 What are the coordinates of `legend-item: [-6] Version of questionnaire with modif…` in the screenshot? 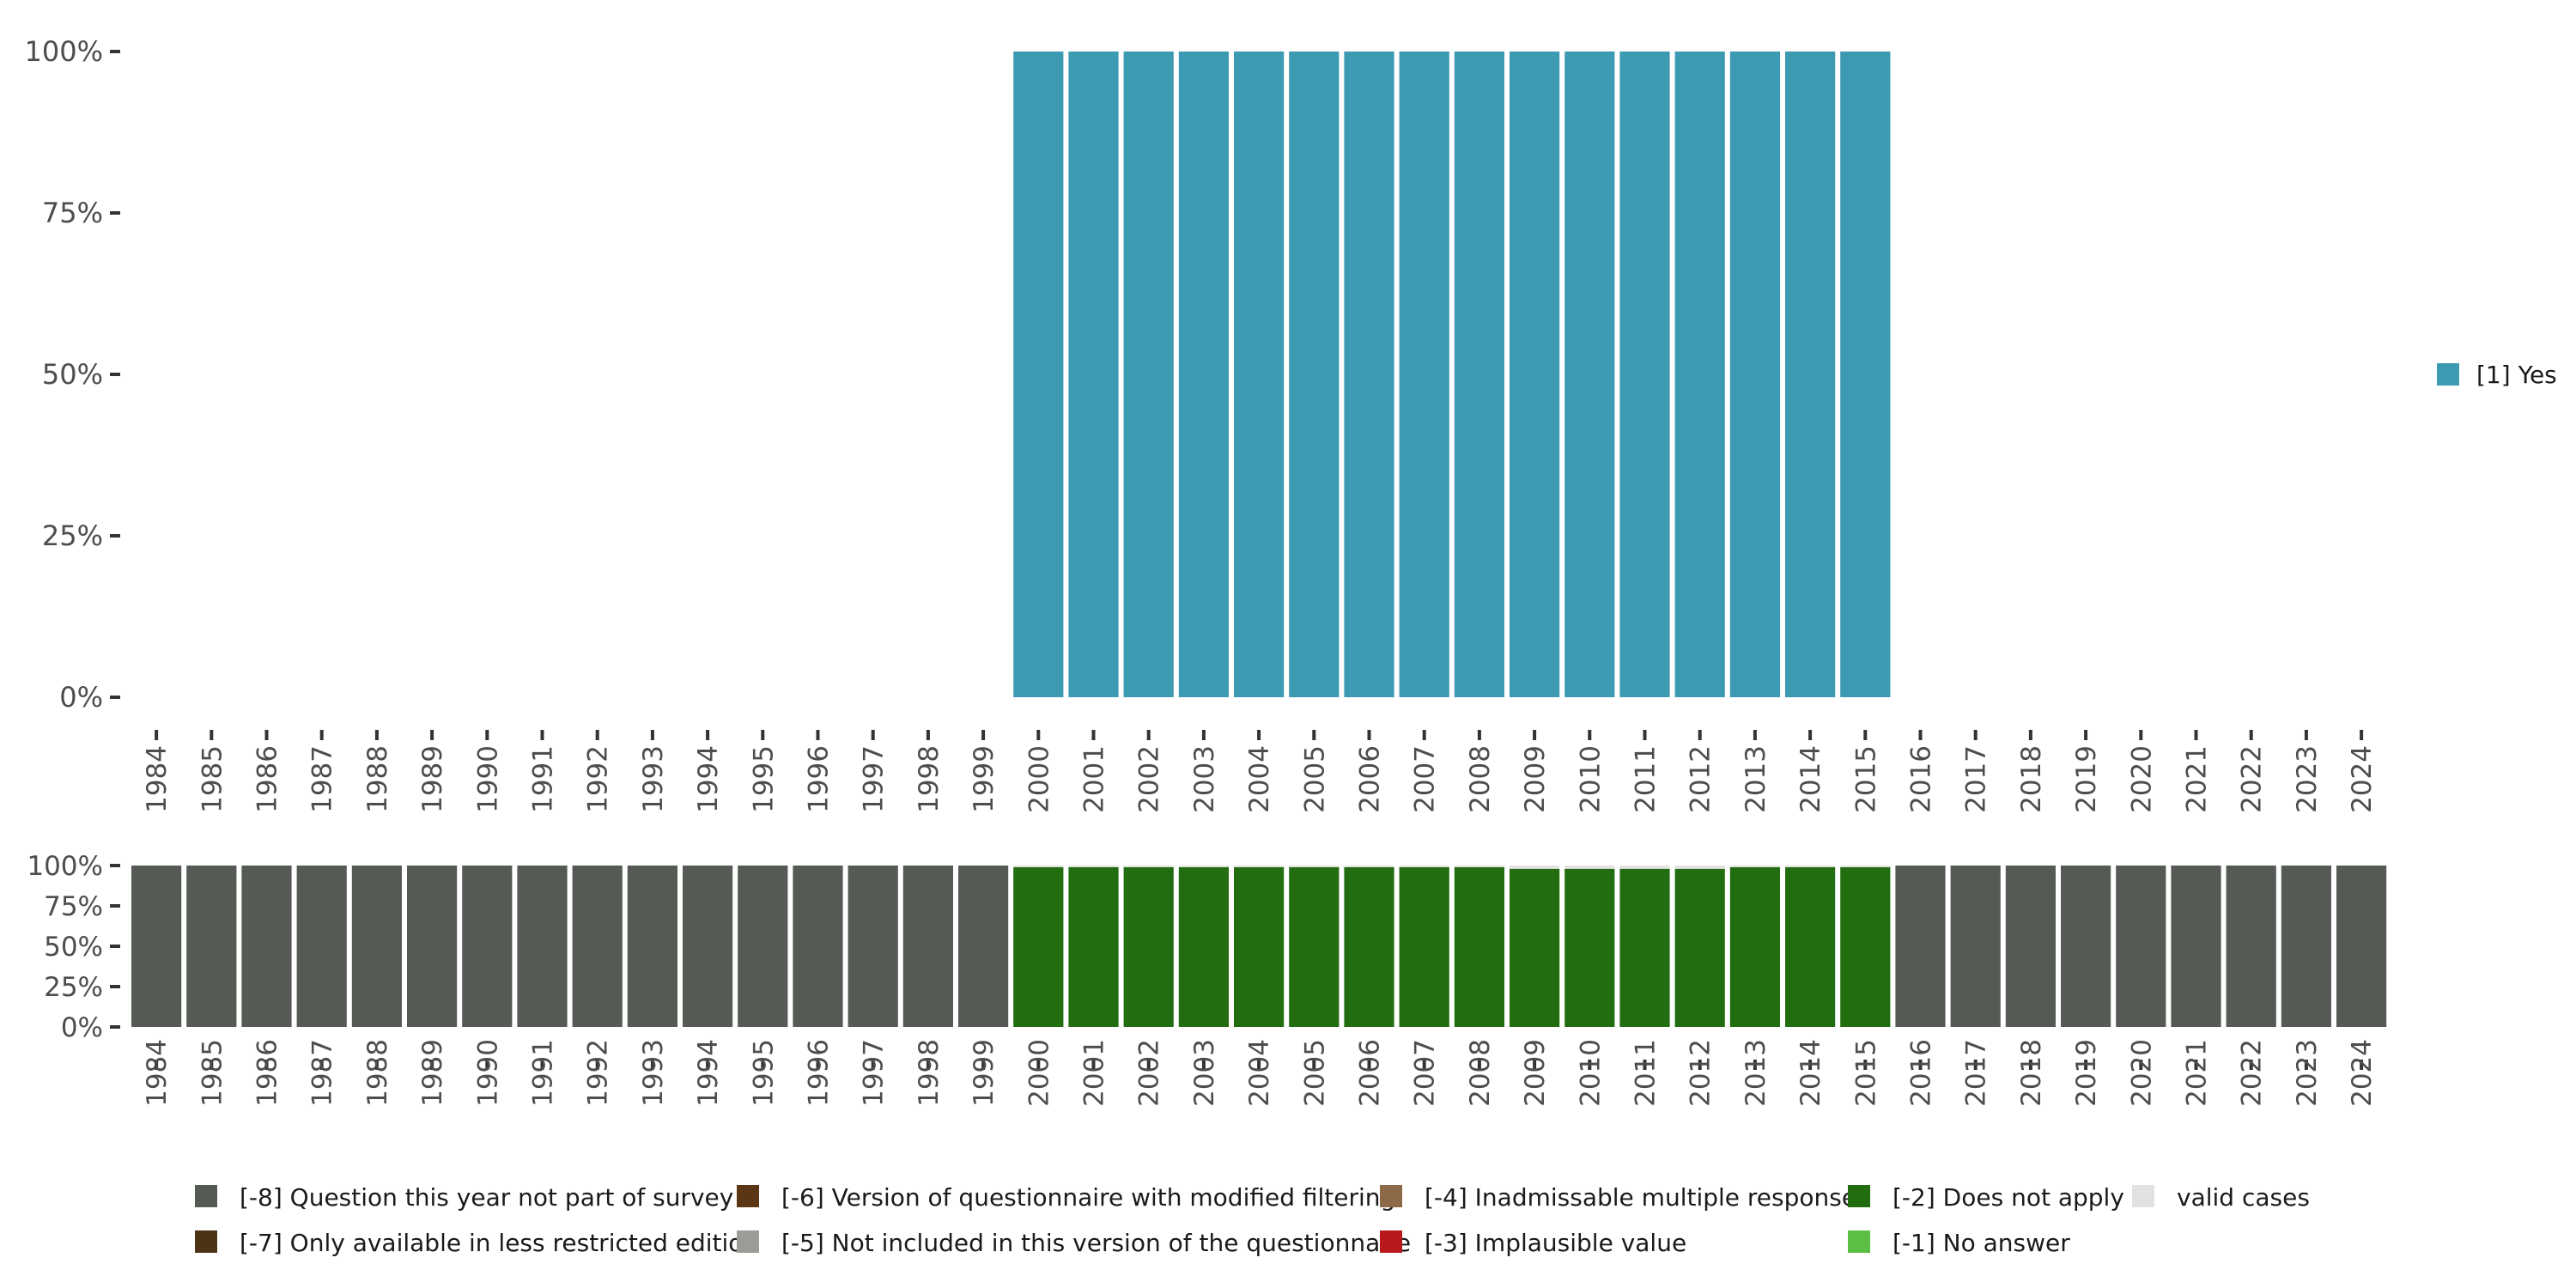 It's located at (1066, 1197).